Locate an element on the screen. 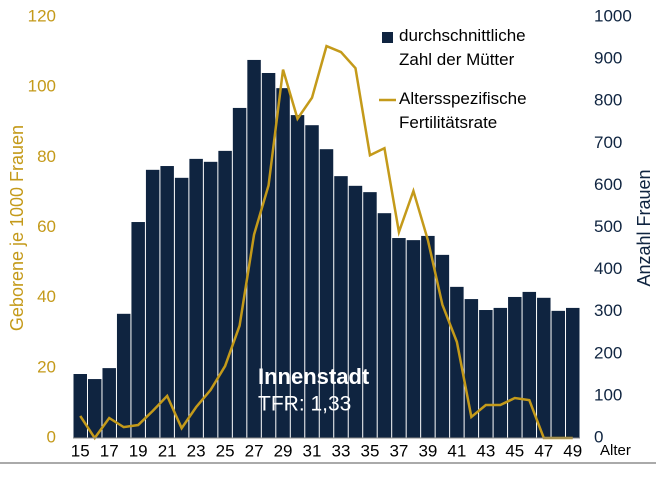 This screenshot has height=477, width=656. y2-tick-label: 0 is located at coordinates (598, 436).